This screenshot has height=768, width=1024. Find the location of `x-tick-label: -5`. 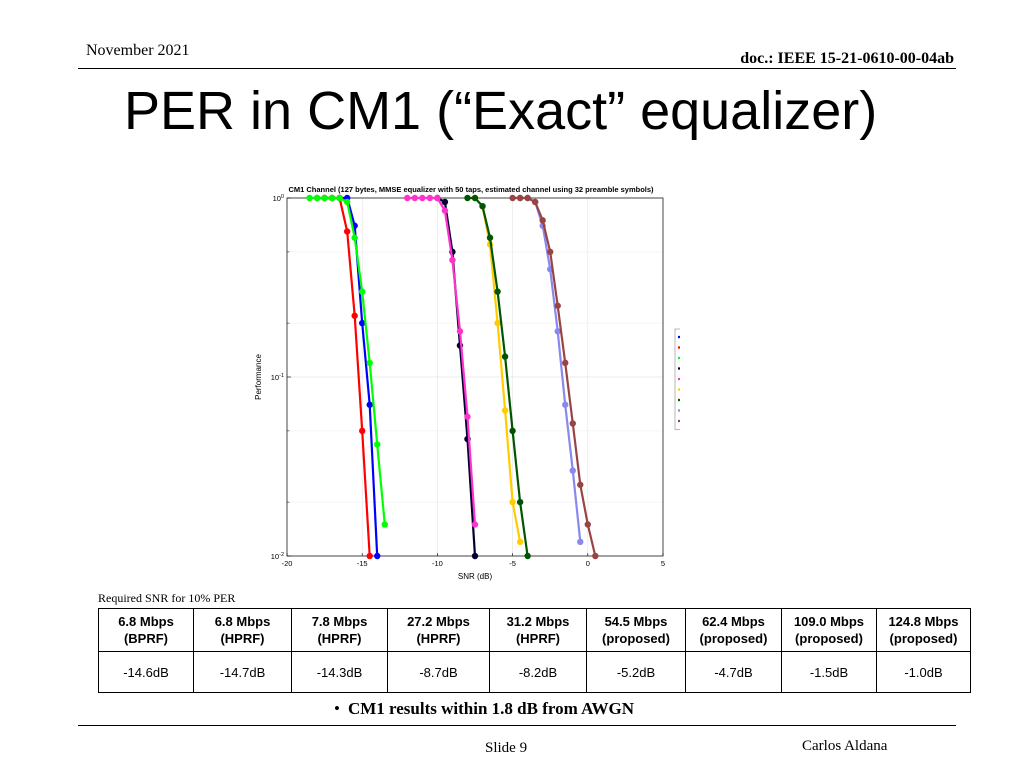

x-tick-label: -5 is located at coordinates (512, 563).